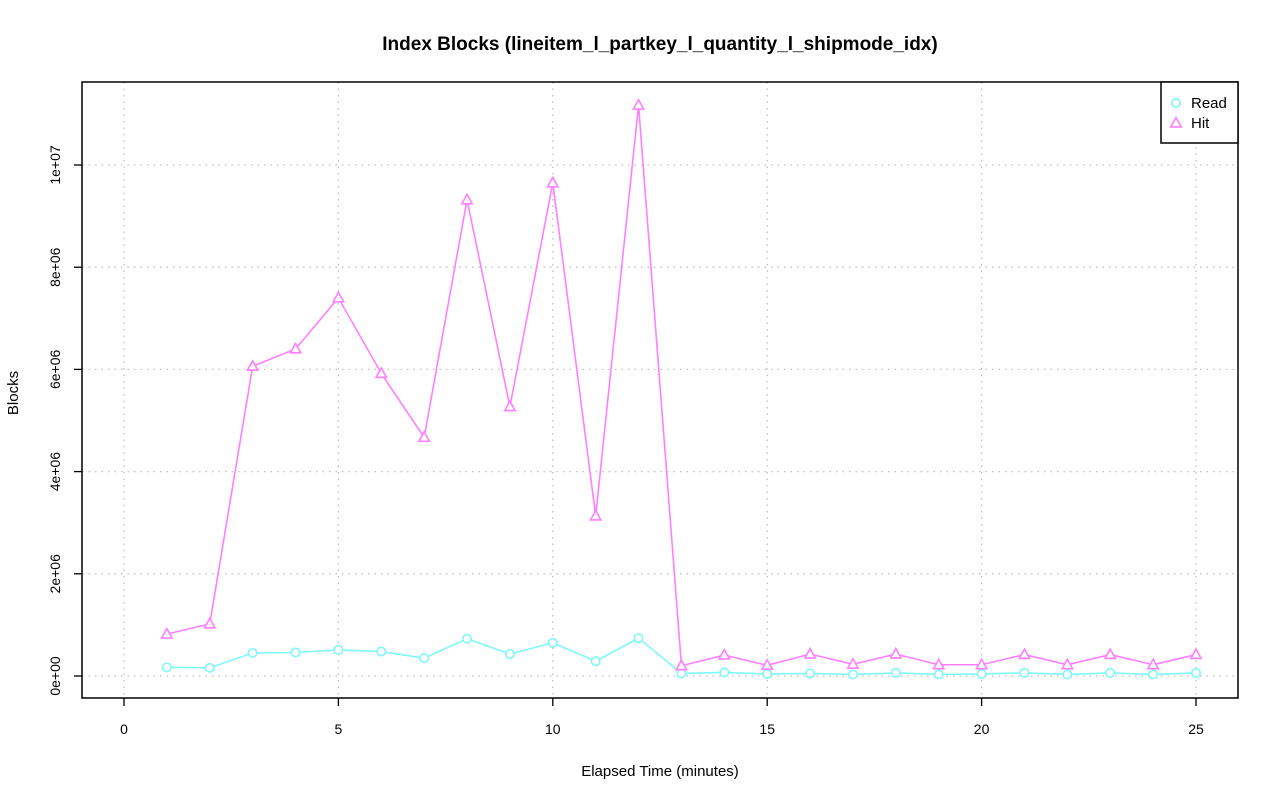 The height and width of the screenshot is (801, 1280). Describe the element at coordinates (1176, 103) in the screenshot. I see `legend-marker-read` at that location.